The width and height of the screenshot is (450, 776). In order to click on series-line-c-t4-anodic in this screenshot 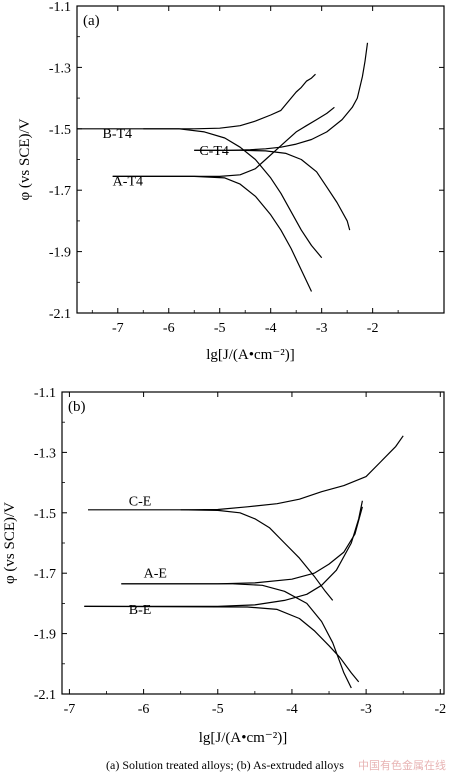, I will do `click(281, 96)`.